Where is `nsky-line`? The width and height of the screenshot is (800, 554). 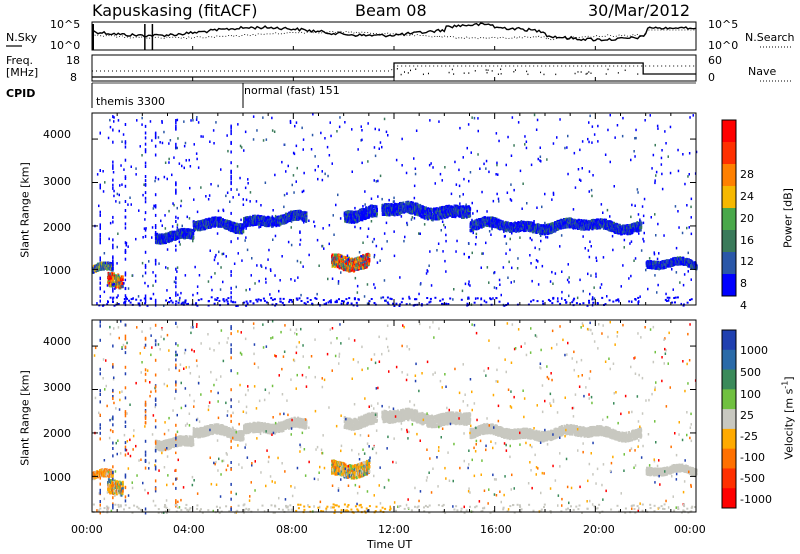 nsky-line is located at coordinates (394, 32).